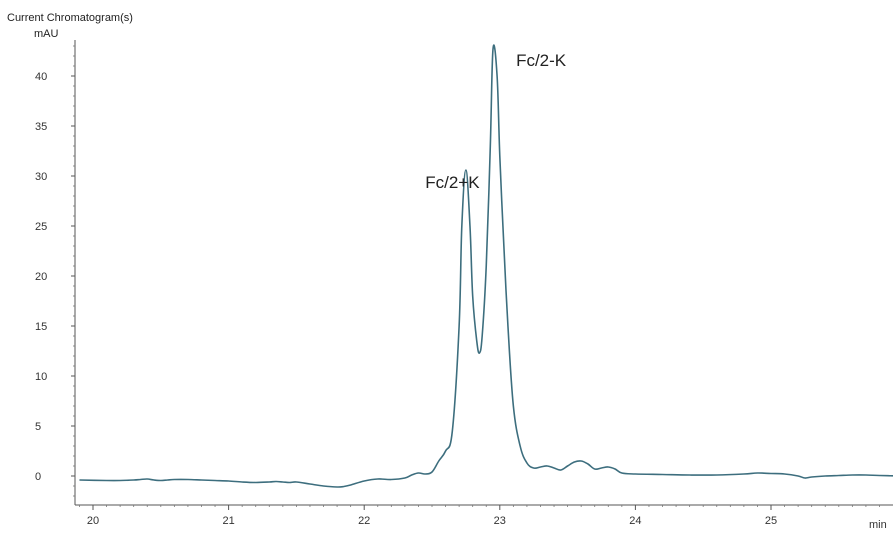 The width and height of the screenshot is (893, 533). I want to click on y-tick-label: 30, so click(41, 177).